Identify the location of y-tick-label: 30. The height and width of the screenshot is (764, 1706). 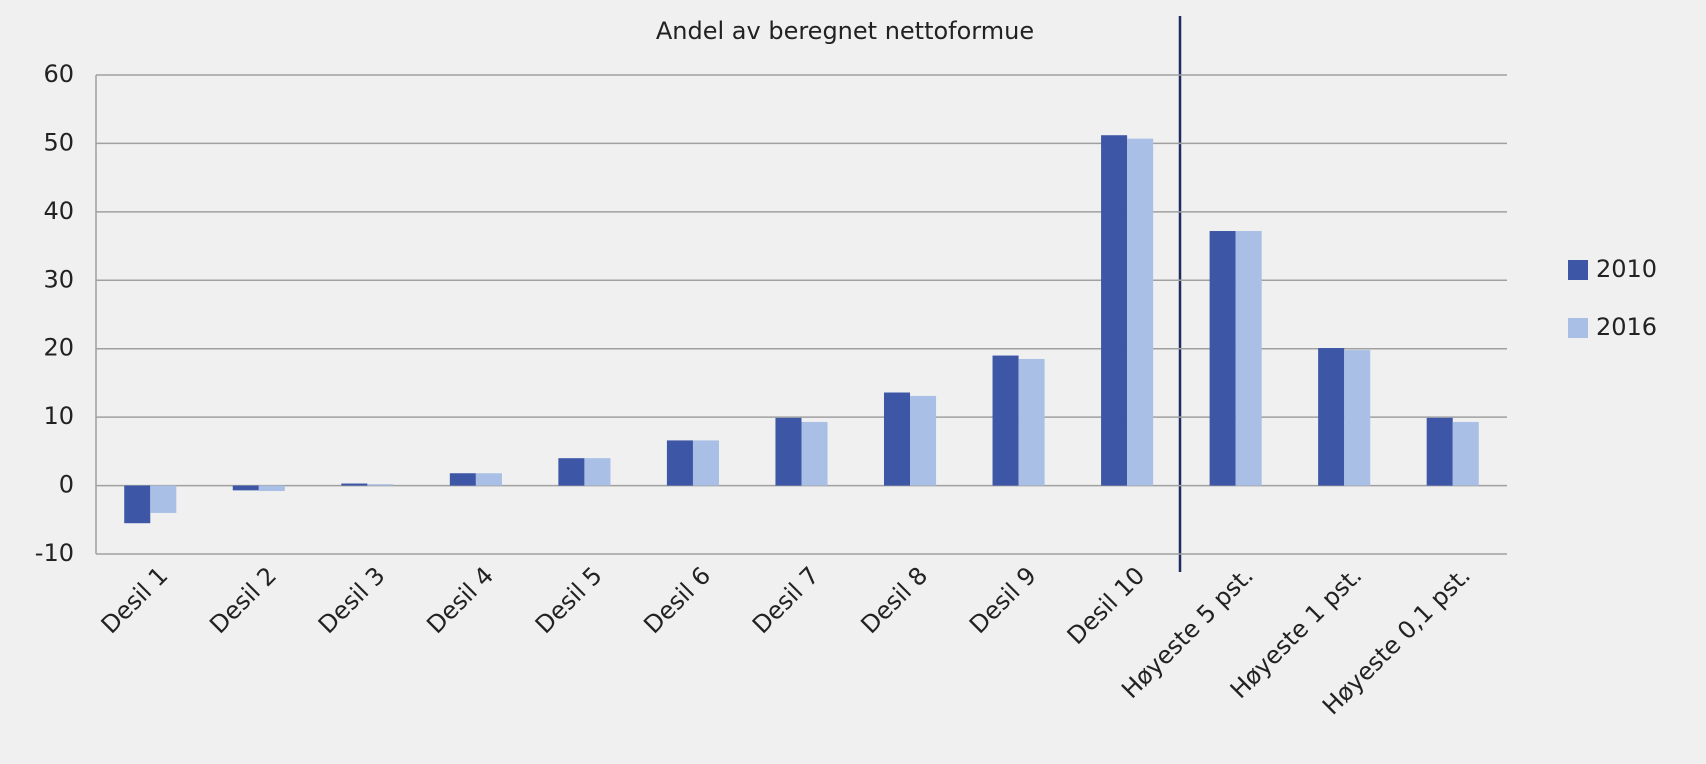
(58, 279).